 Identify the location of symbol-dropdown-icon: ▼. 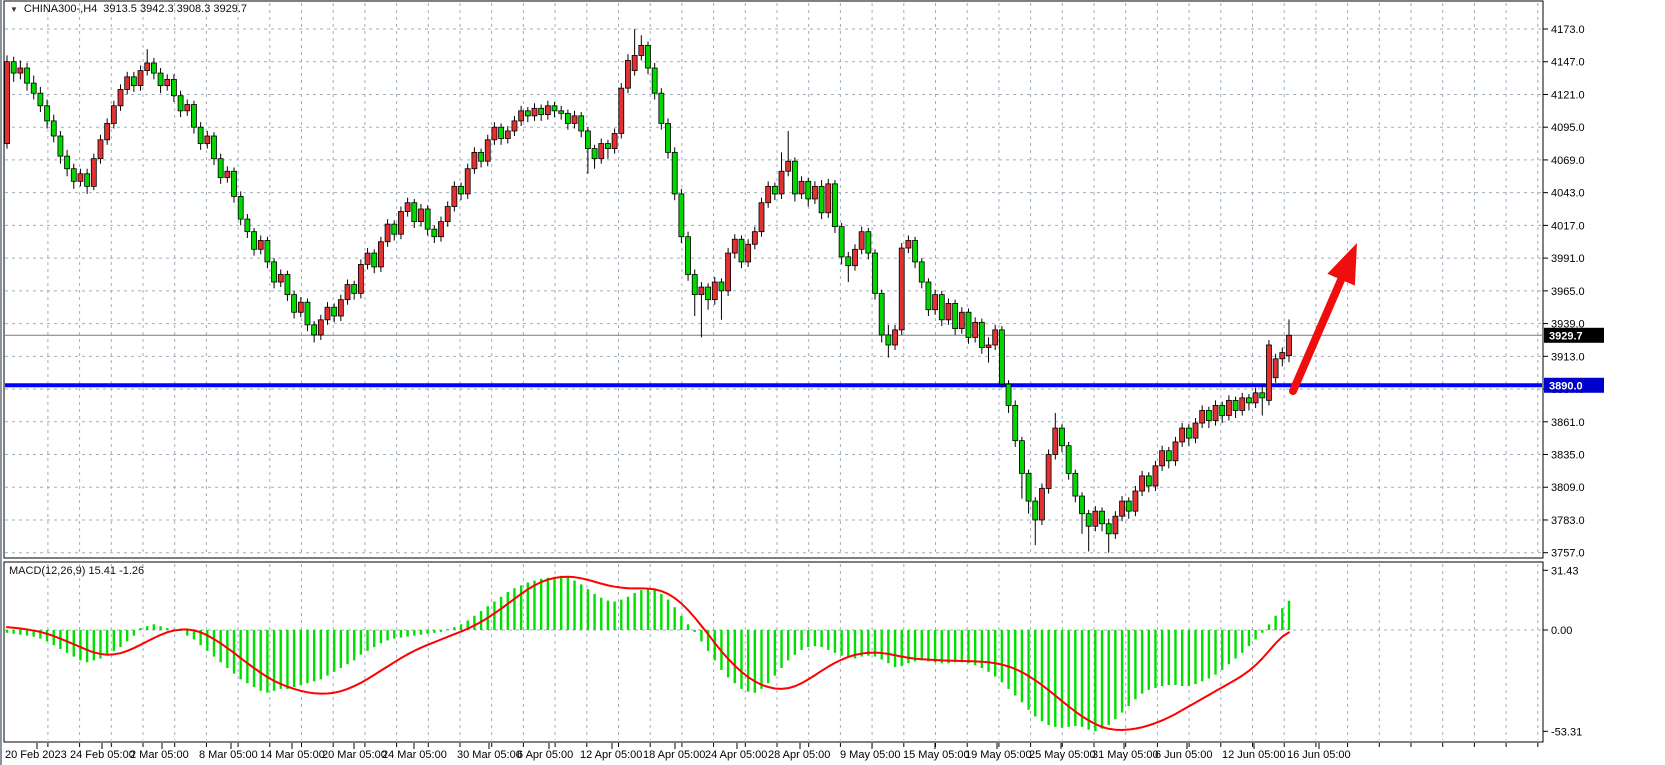
(14, 9).